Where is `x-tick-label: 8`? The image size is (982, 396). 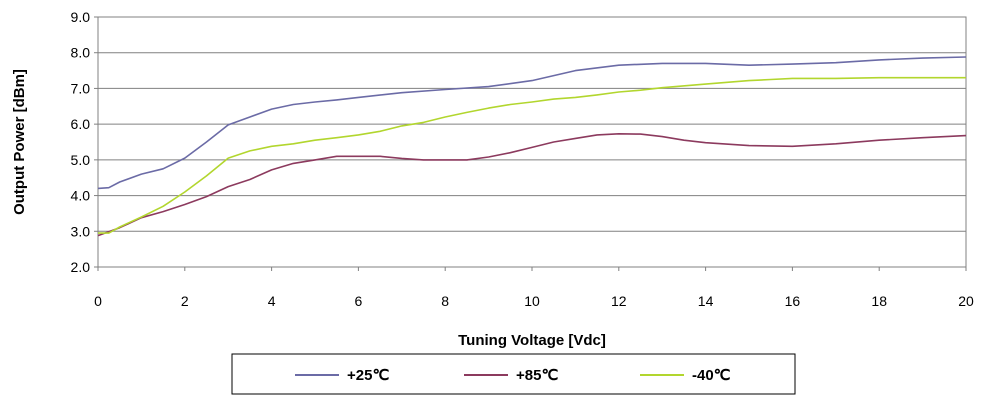
x-tick-label: 8 is located at coordinates (445, 301).